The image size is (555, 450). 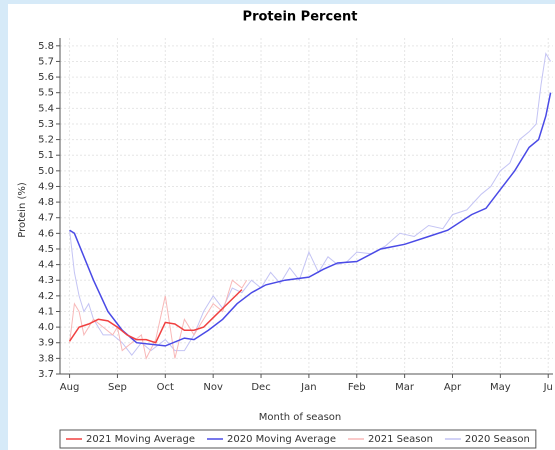 What do you see at coordinates (213, 387) in the screenshot?
I see `x-tick-label: Nov` at bounding box center [213, 387].